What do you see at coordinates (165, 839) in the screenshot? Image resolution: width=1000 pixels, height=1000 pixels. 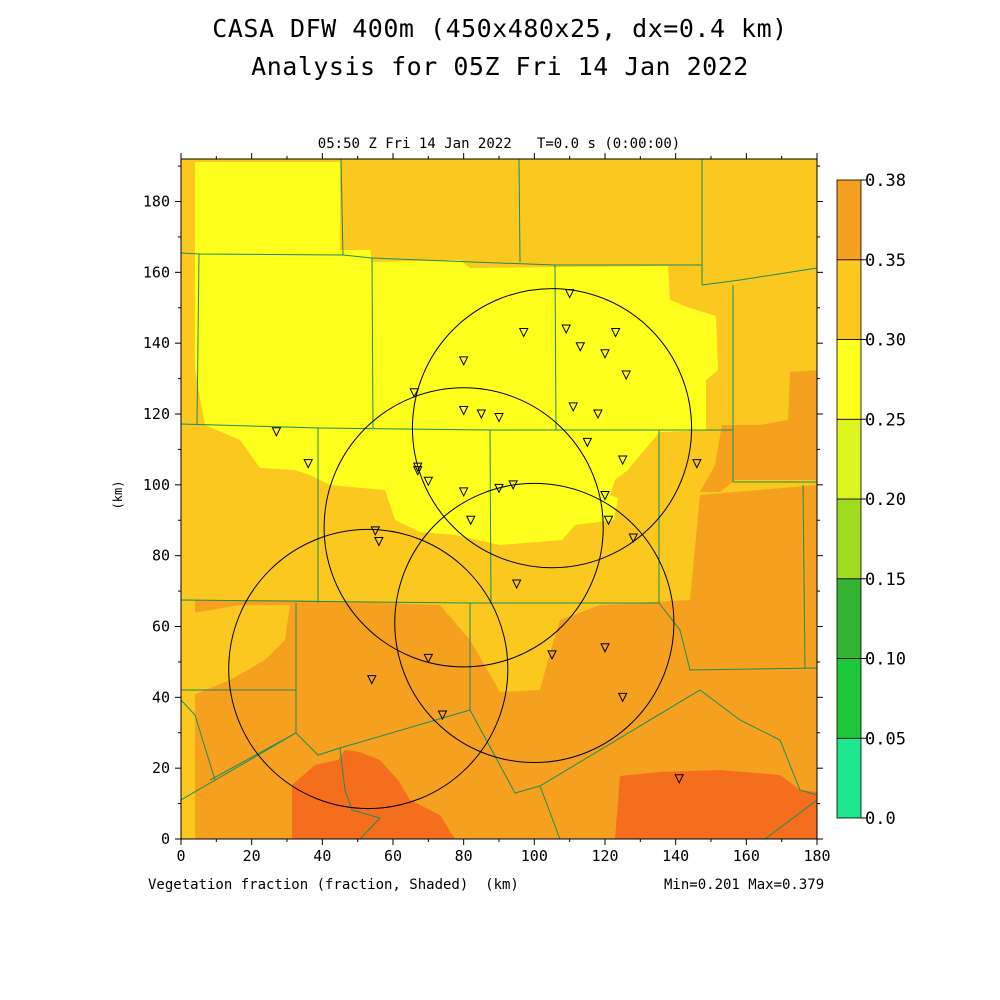 I see `y-tick-label: 0` at bounding box center [165, 839].